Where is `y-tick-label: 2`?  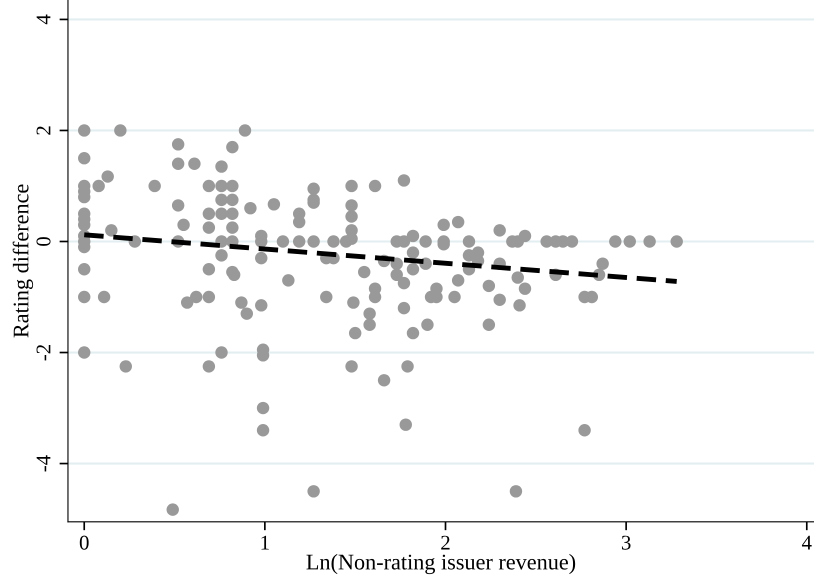 y-tick-label: 2 is located at coordinates (43, 130).